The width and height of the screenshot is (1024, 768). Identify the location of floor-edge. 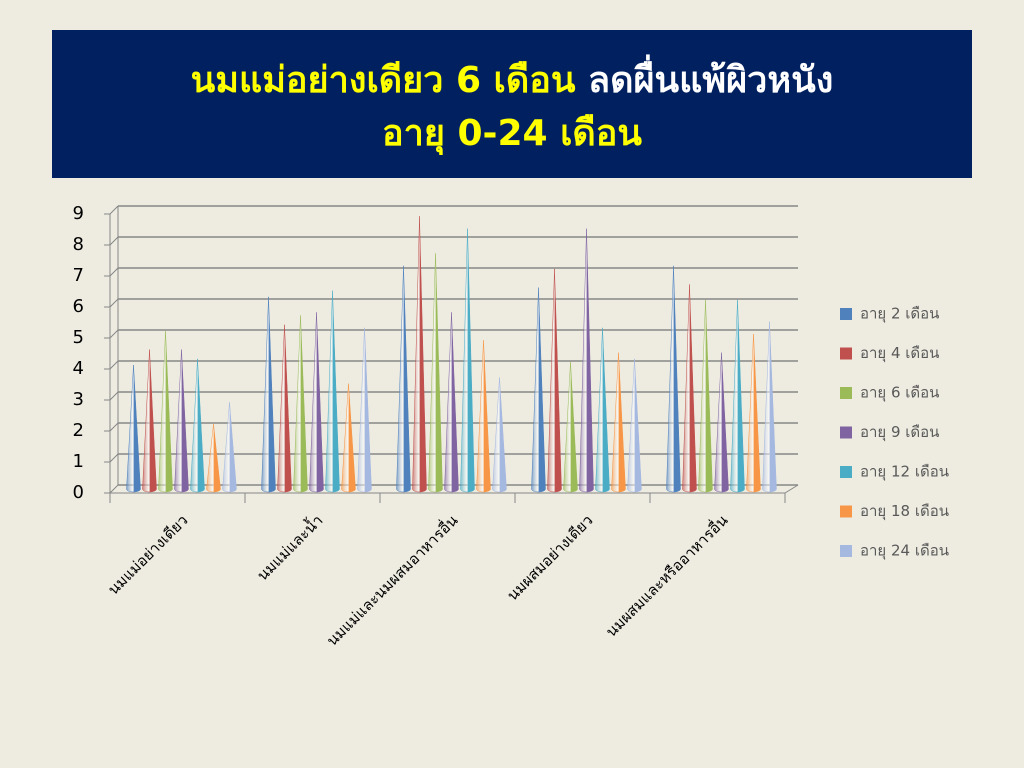
(791, 489).